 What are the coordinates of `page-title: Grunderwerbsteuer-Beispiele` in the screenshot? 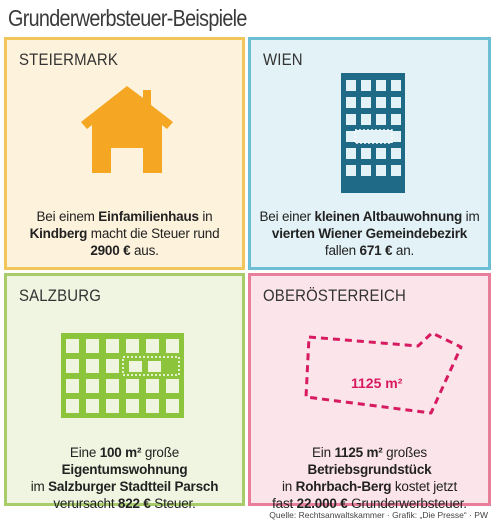 It's located at (127, 18).